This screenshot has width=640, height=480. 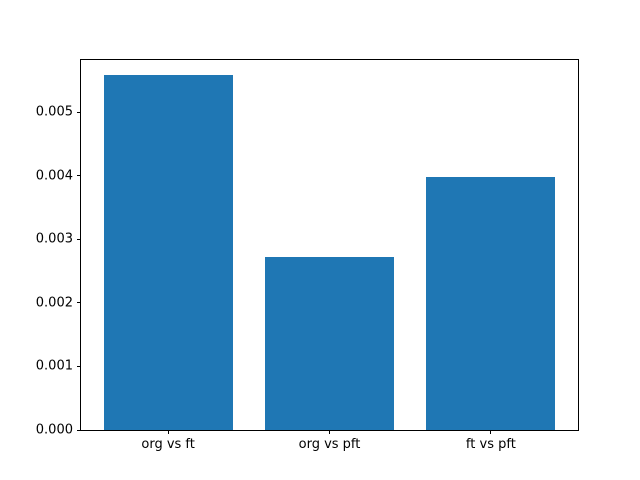 I want to click on y-tick-label: 0.001, so click(x=54, y=366).